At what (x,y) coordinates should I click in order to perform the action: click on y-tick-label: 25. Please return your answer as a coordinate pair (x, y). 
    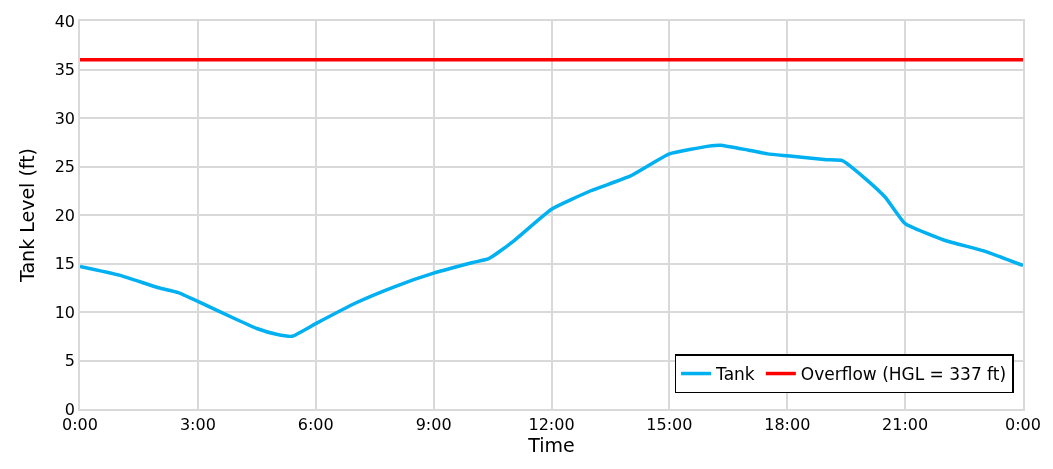
    Looking at the image, I should click on (65, 167).